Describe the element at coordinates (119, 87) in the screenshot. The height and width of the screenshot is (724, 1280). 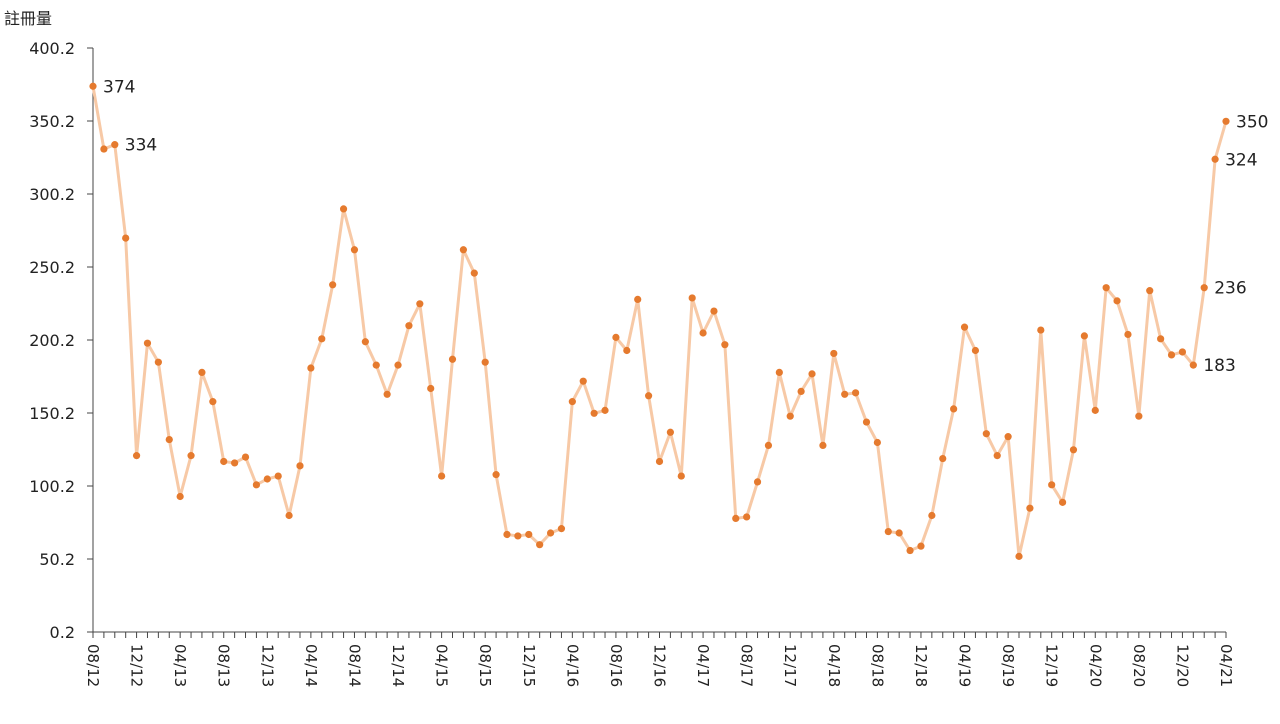
I see `data-label: 374` at that location.